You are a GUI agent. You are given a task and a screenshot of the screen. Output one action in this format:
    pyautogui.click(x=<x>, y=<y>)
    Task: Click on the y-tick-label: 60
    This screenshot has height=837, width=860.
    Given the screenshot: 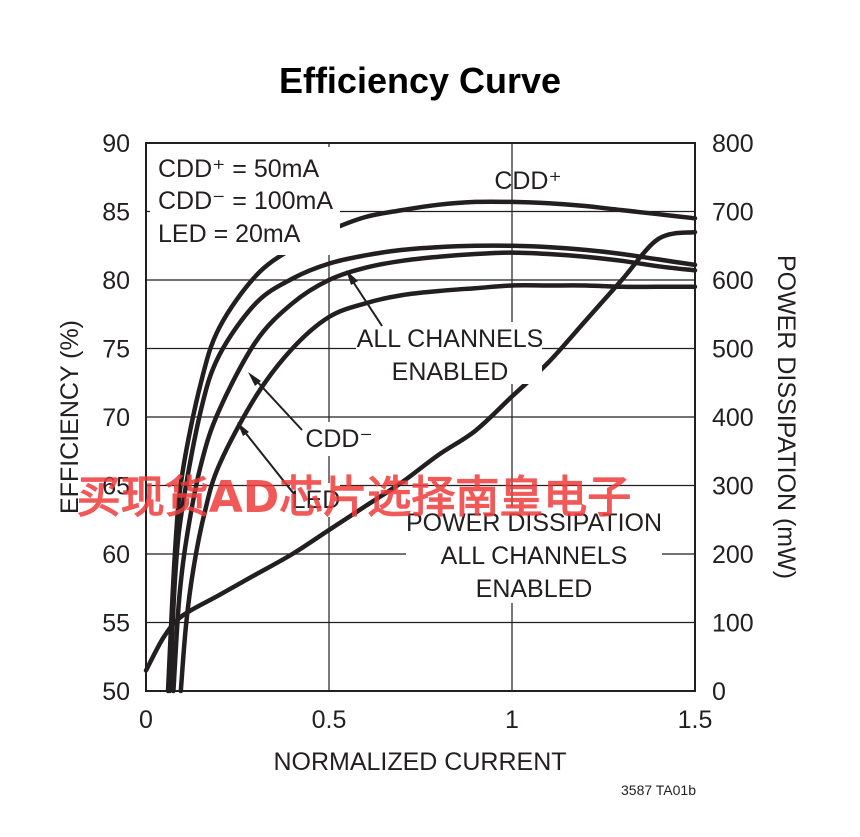 What is the action you would take?
    pyautogui.click(x=116, y=555)
    